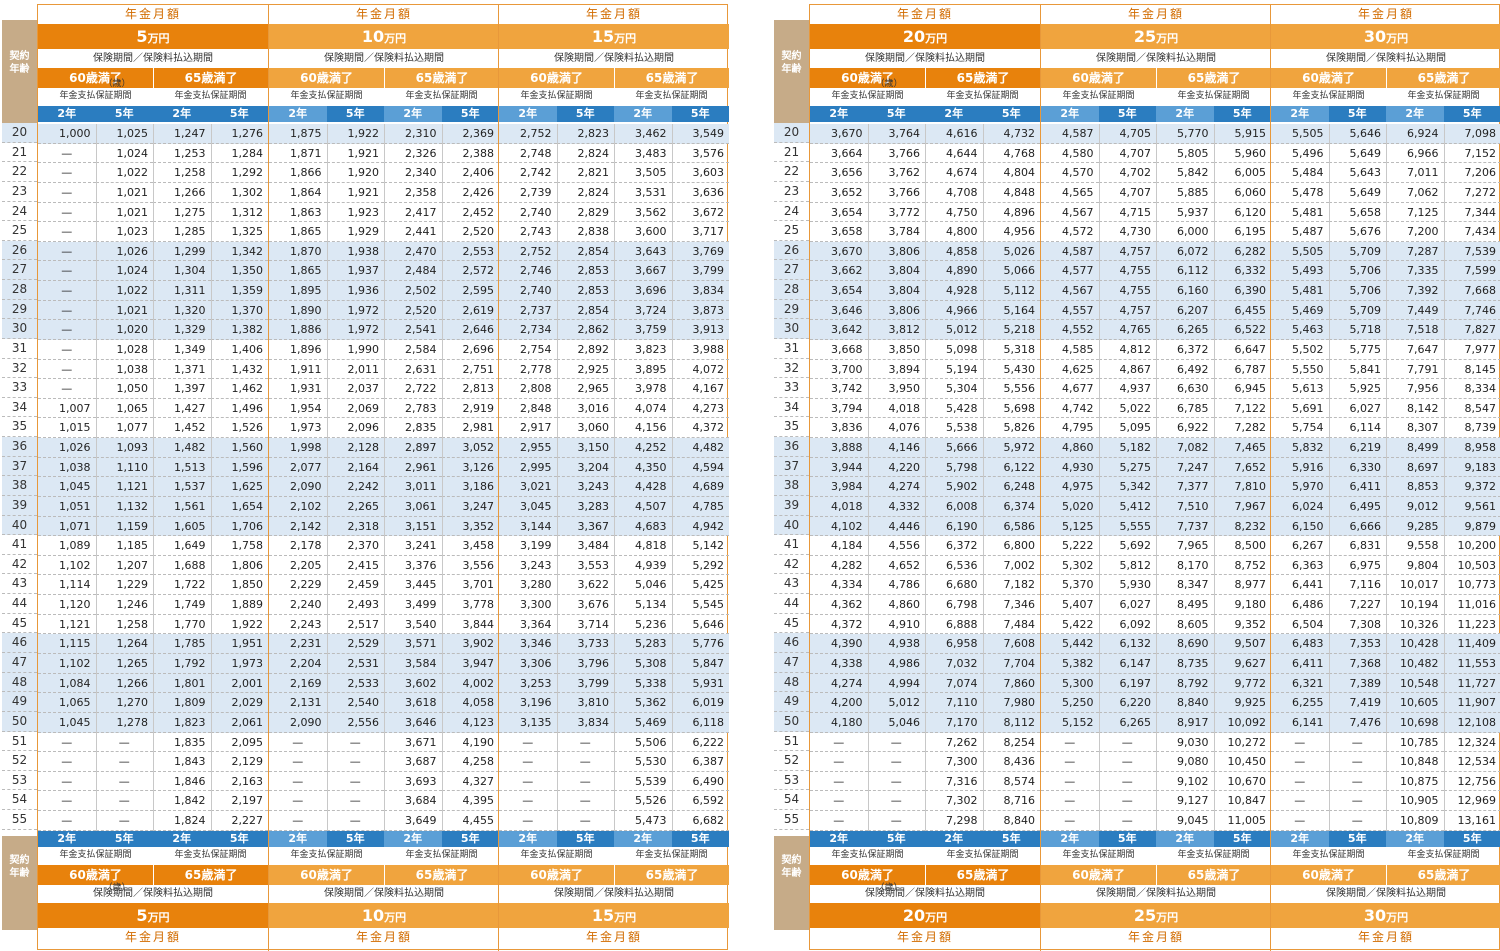 The image size is (1500, 951). Describe the element at coordinates (897, 134) in the screenshot. I see `table-cell: 3,764` at that location.